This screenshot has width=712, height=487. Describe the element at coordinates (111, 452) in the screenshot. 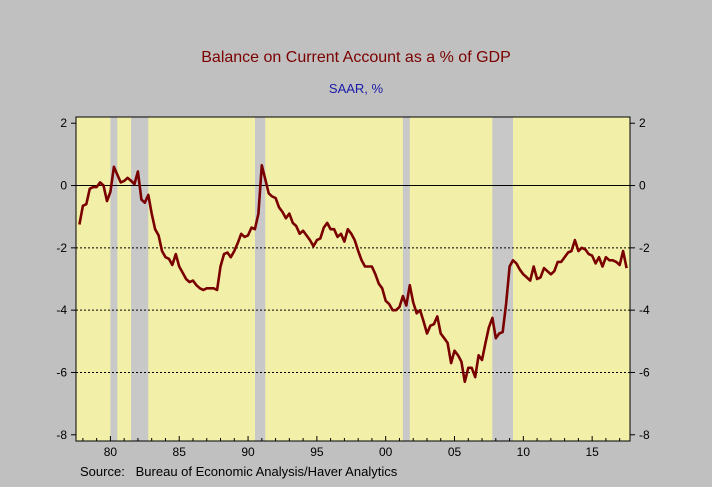

I see `x-tick-label: 80` at that location.